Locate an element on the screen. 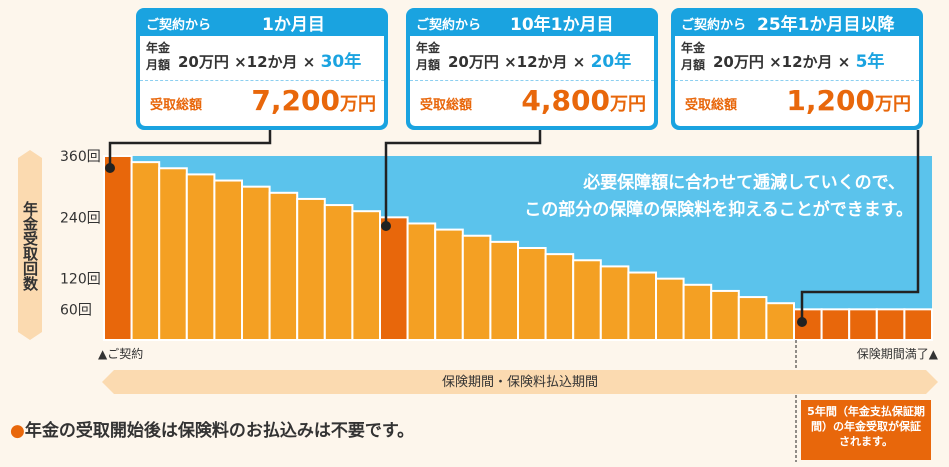  years: 5年 is located at coordinates (870, 62).